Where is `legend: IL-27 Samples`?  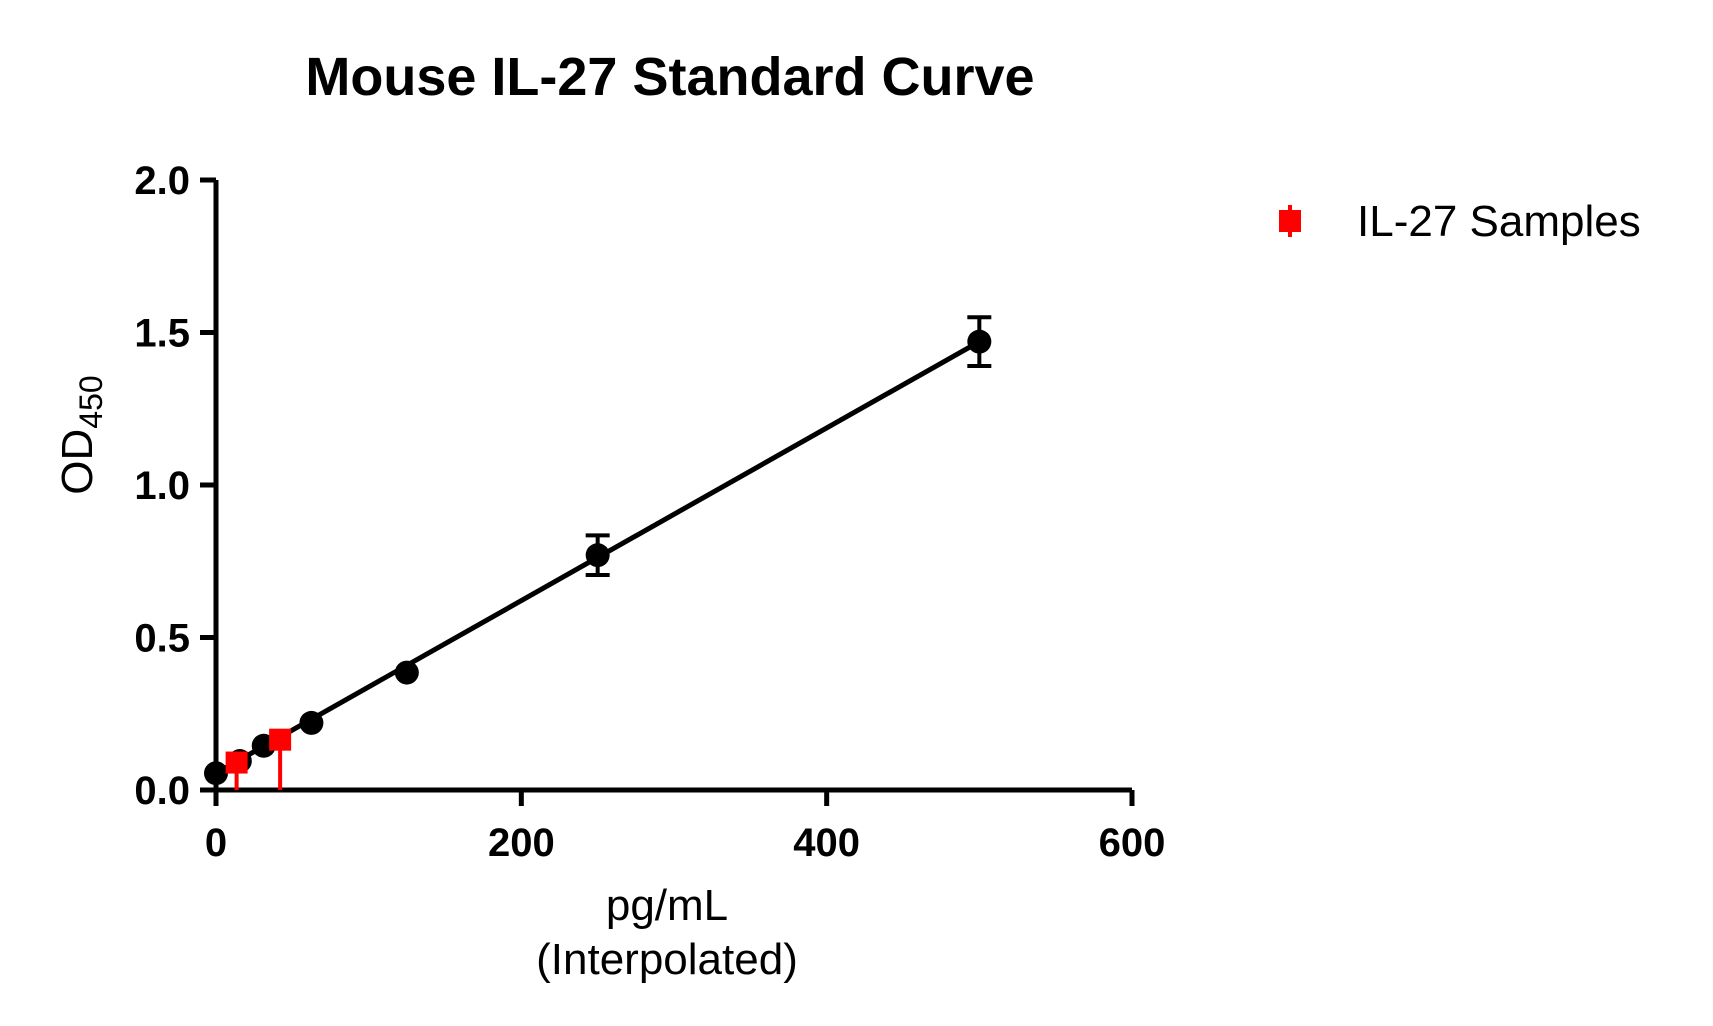 legend: IL-27 Samples is located at coordinates (1460, 221).